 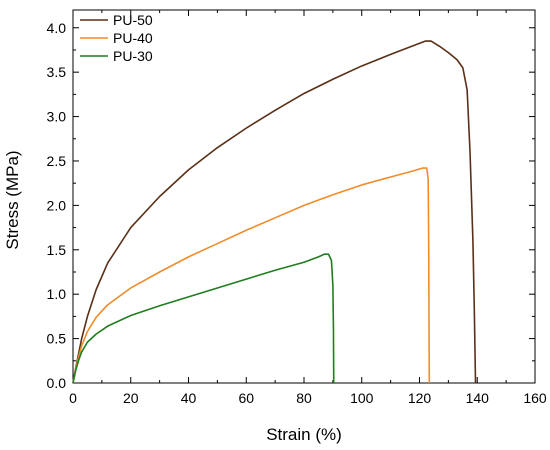 I want to click on x-tick-label: 20, so click(x=131, y=398).